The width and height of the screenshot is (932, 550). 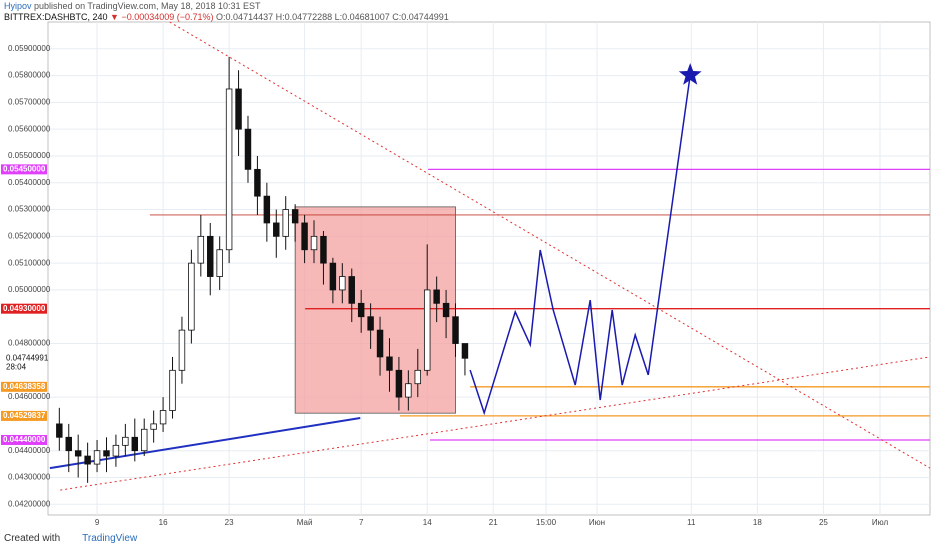 What do you see at coordinates (29, 101) in the screenshot?
I see `y-tick-label: 0.05700000` at bounding box center [29, 101].